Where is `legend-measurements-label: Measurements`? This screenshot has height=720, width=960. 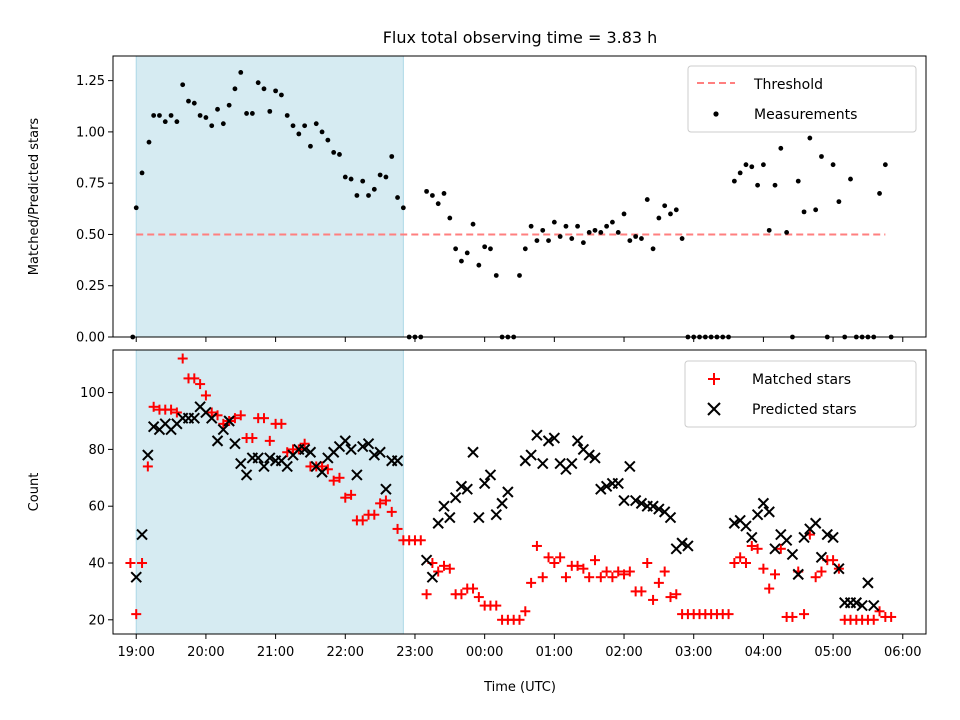 legend-measurements-label: Measurements is located at coordinates (805, 115).